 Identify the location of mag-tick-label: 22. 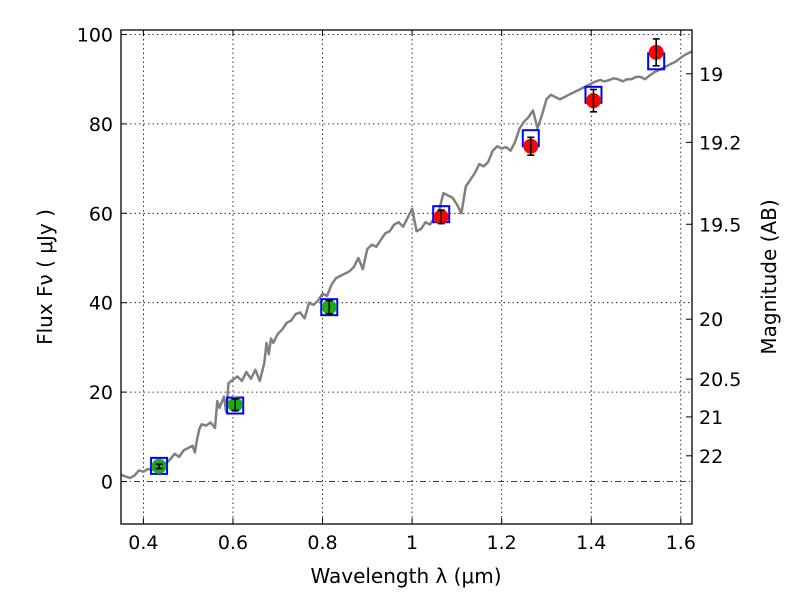
(711, 457).